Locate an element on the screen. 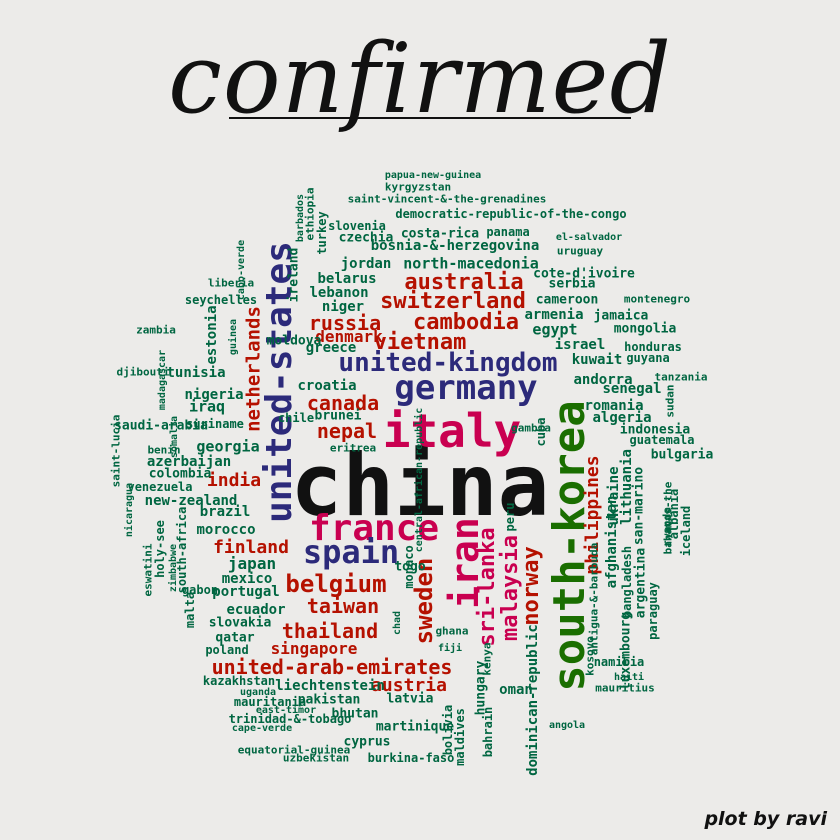 This screenshot has width=840, height=840. word-egypt: egypt is located at coordinates (555, 329).